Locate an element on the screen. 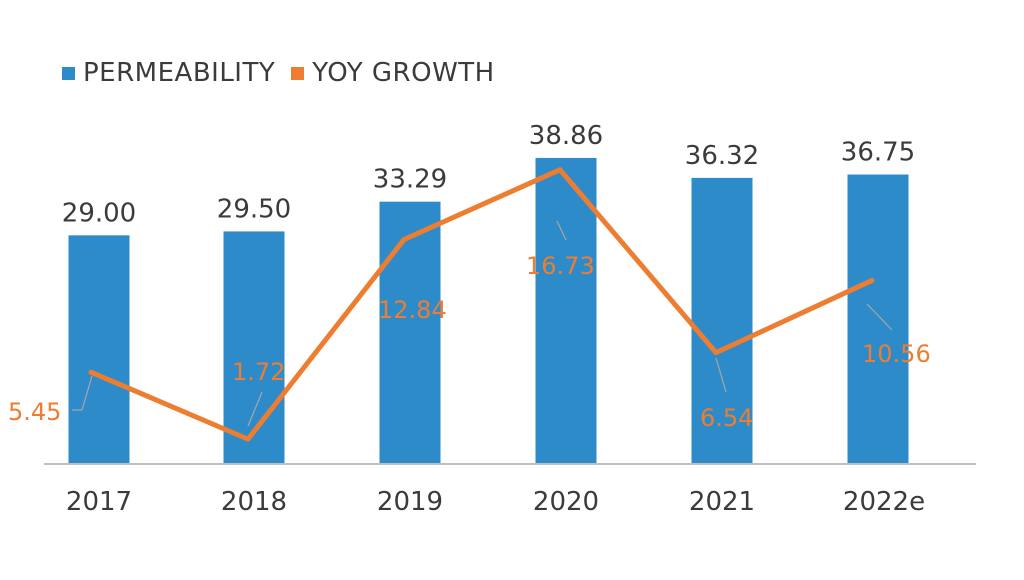 The height and width of the screenshot is (580, 1024). line-label-2017: 5.45 is located at coordinates (34, 412).